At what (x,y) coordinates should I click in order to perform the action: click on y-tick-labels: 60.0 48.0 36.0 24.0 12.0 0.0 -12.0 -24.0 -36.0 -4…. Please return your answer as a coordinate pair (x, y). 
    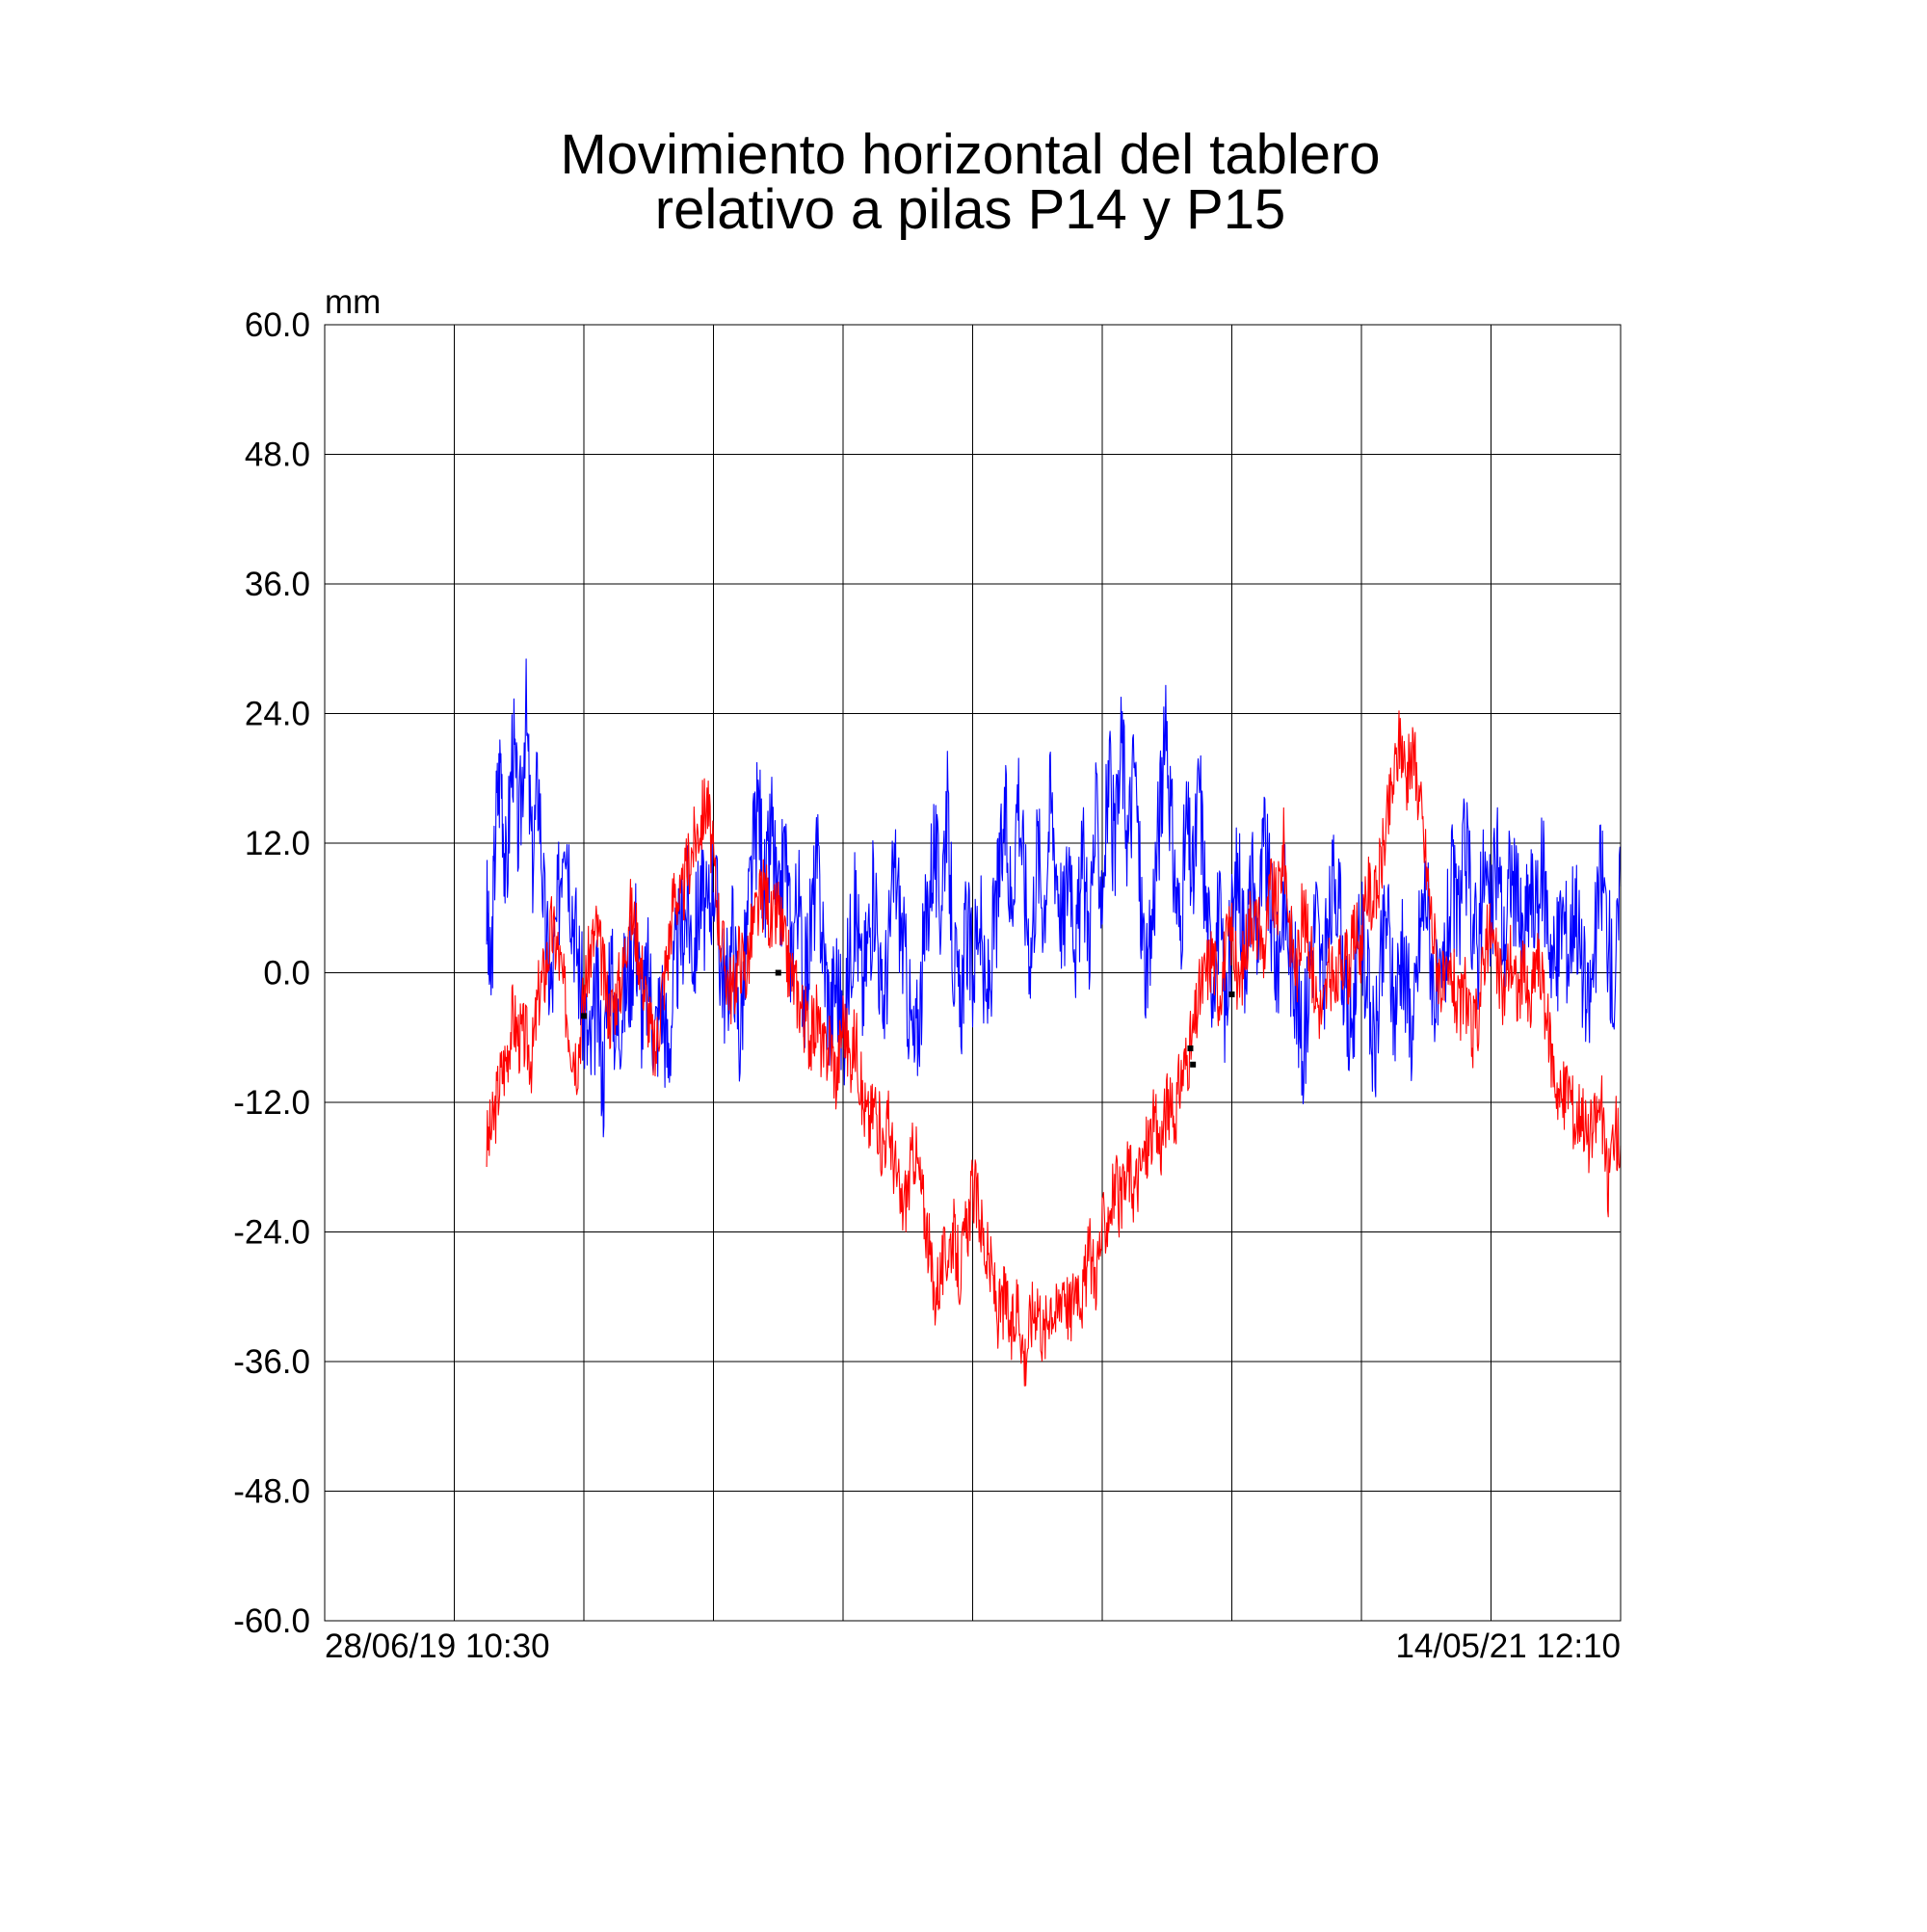
    Looking at the image, I should click on (271, 973).